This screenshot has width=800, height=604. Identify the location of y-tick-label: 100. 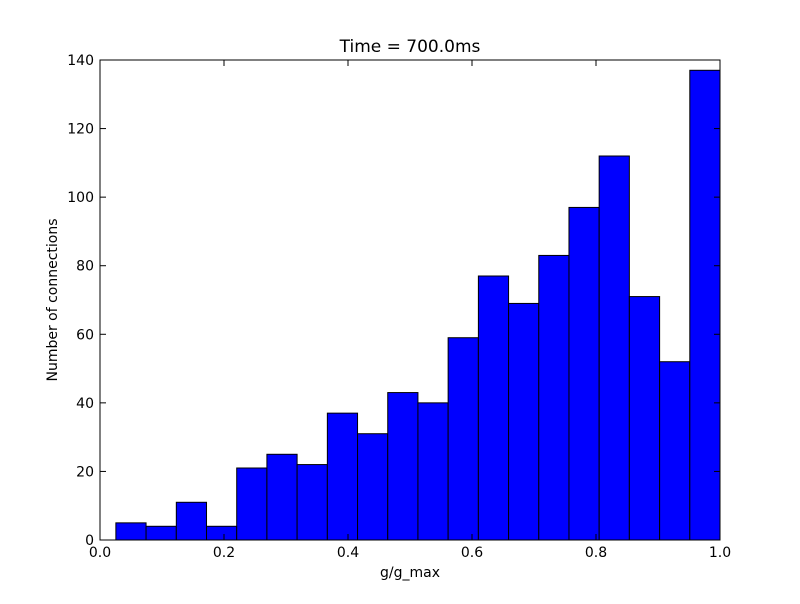
(80, 198).